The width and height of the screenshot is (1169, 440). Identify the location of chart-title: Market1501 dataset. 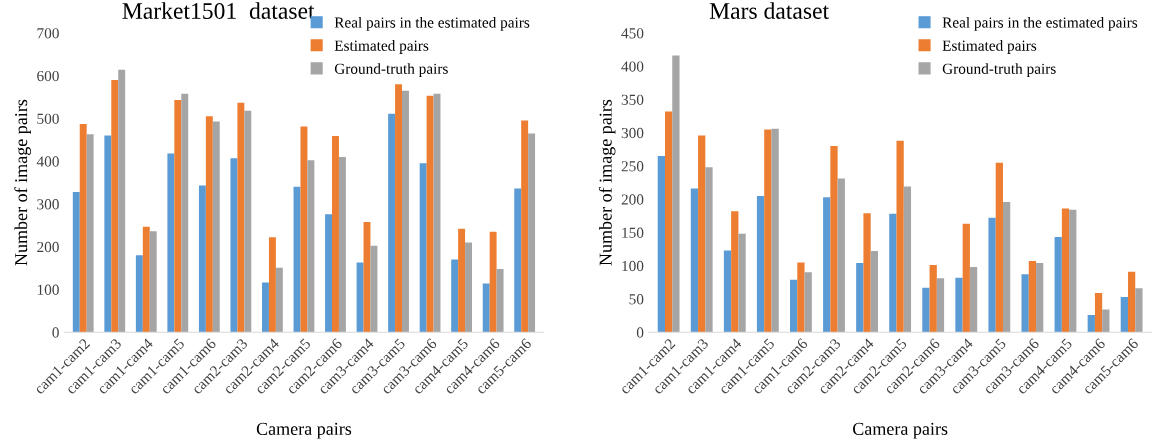
(218, 10).